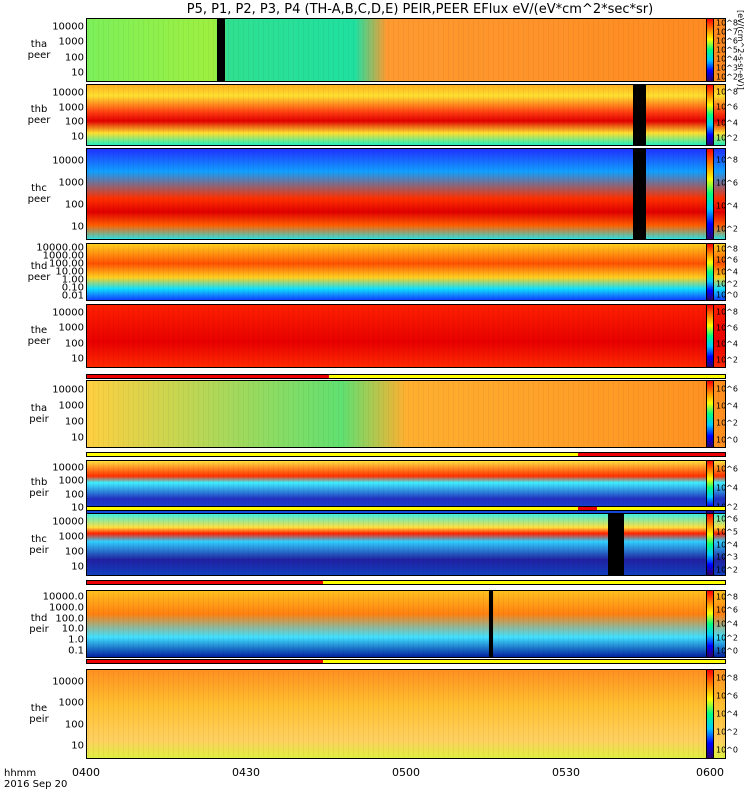 The width and height of the screenshot is (750, 800). What do you see at coordinates (39, 624) in the screenshot?
I see `y-axis-label: thd peir` at bounding box center [39, 624].